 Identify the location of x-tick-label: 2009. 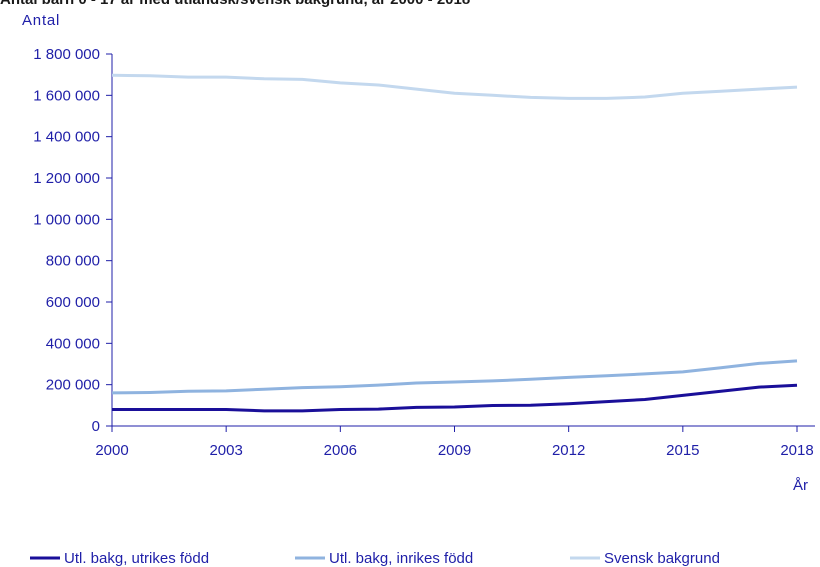
(454, 450).